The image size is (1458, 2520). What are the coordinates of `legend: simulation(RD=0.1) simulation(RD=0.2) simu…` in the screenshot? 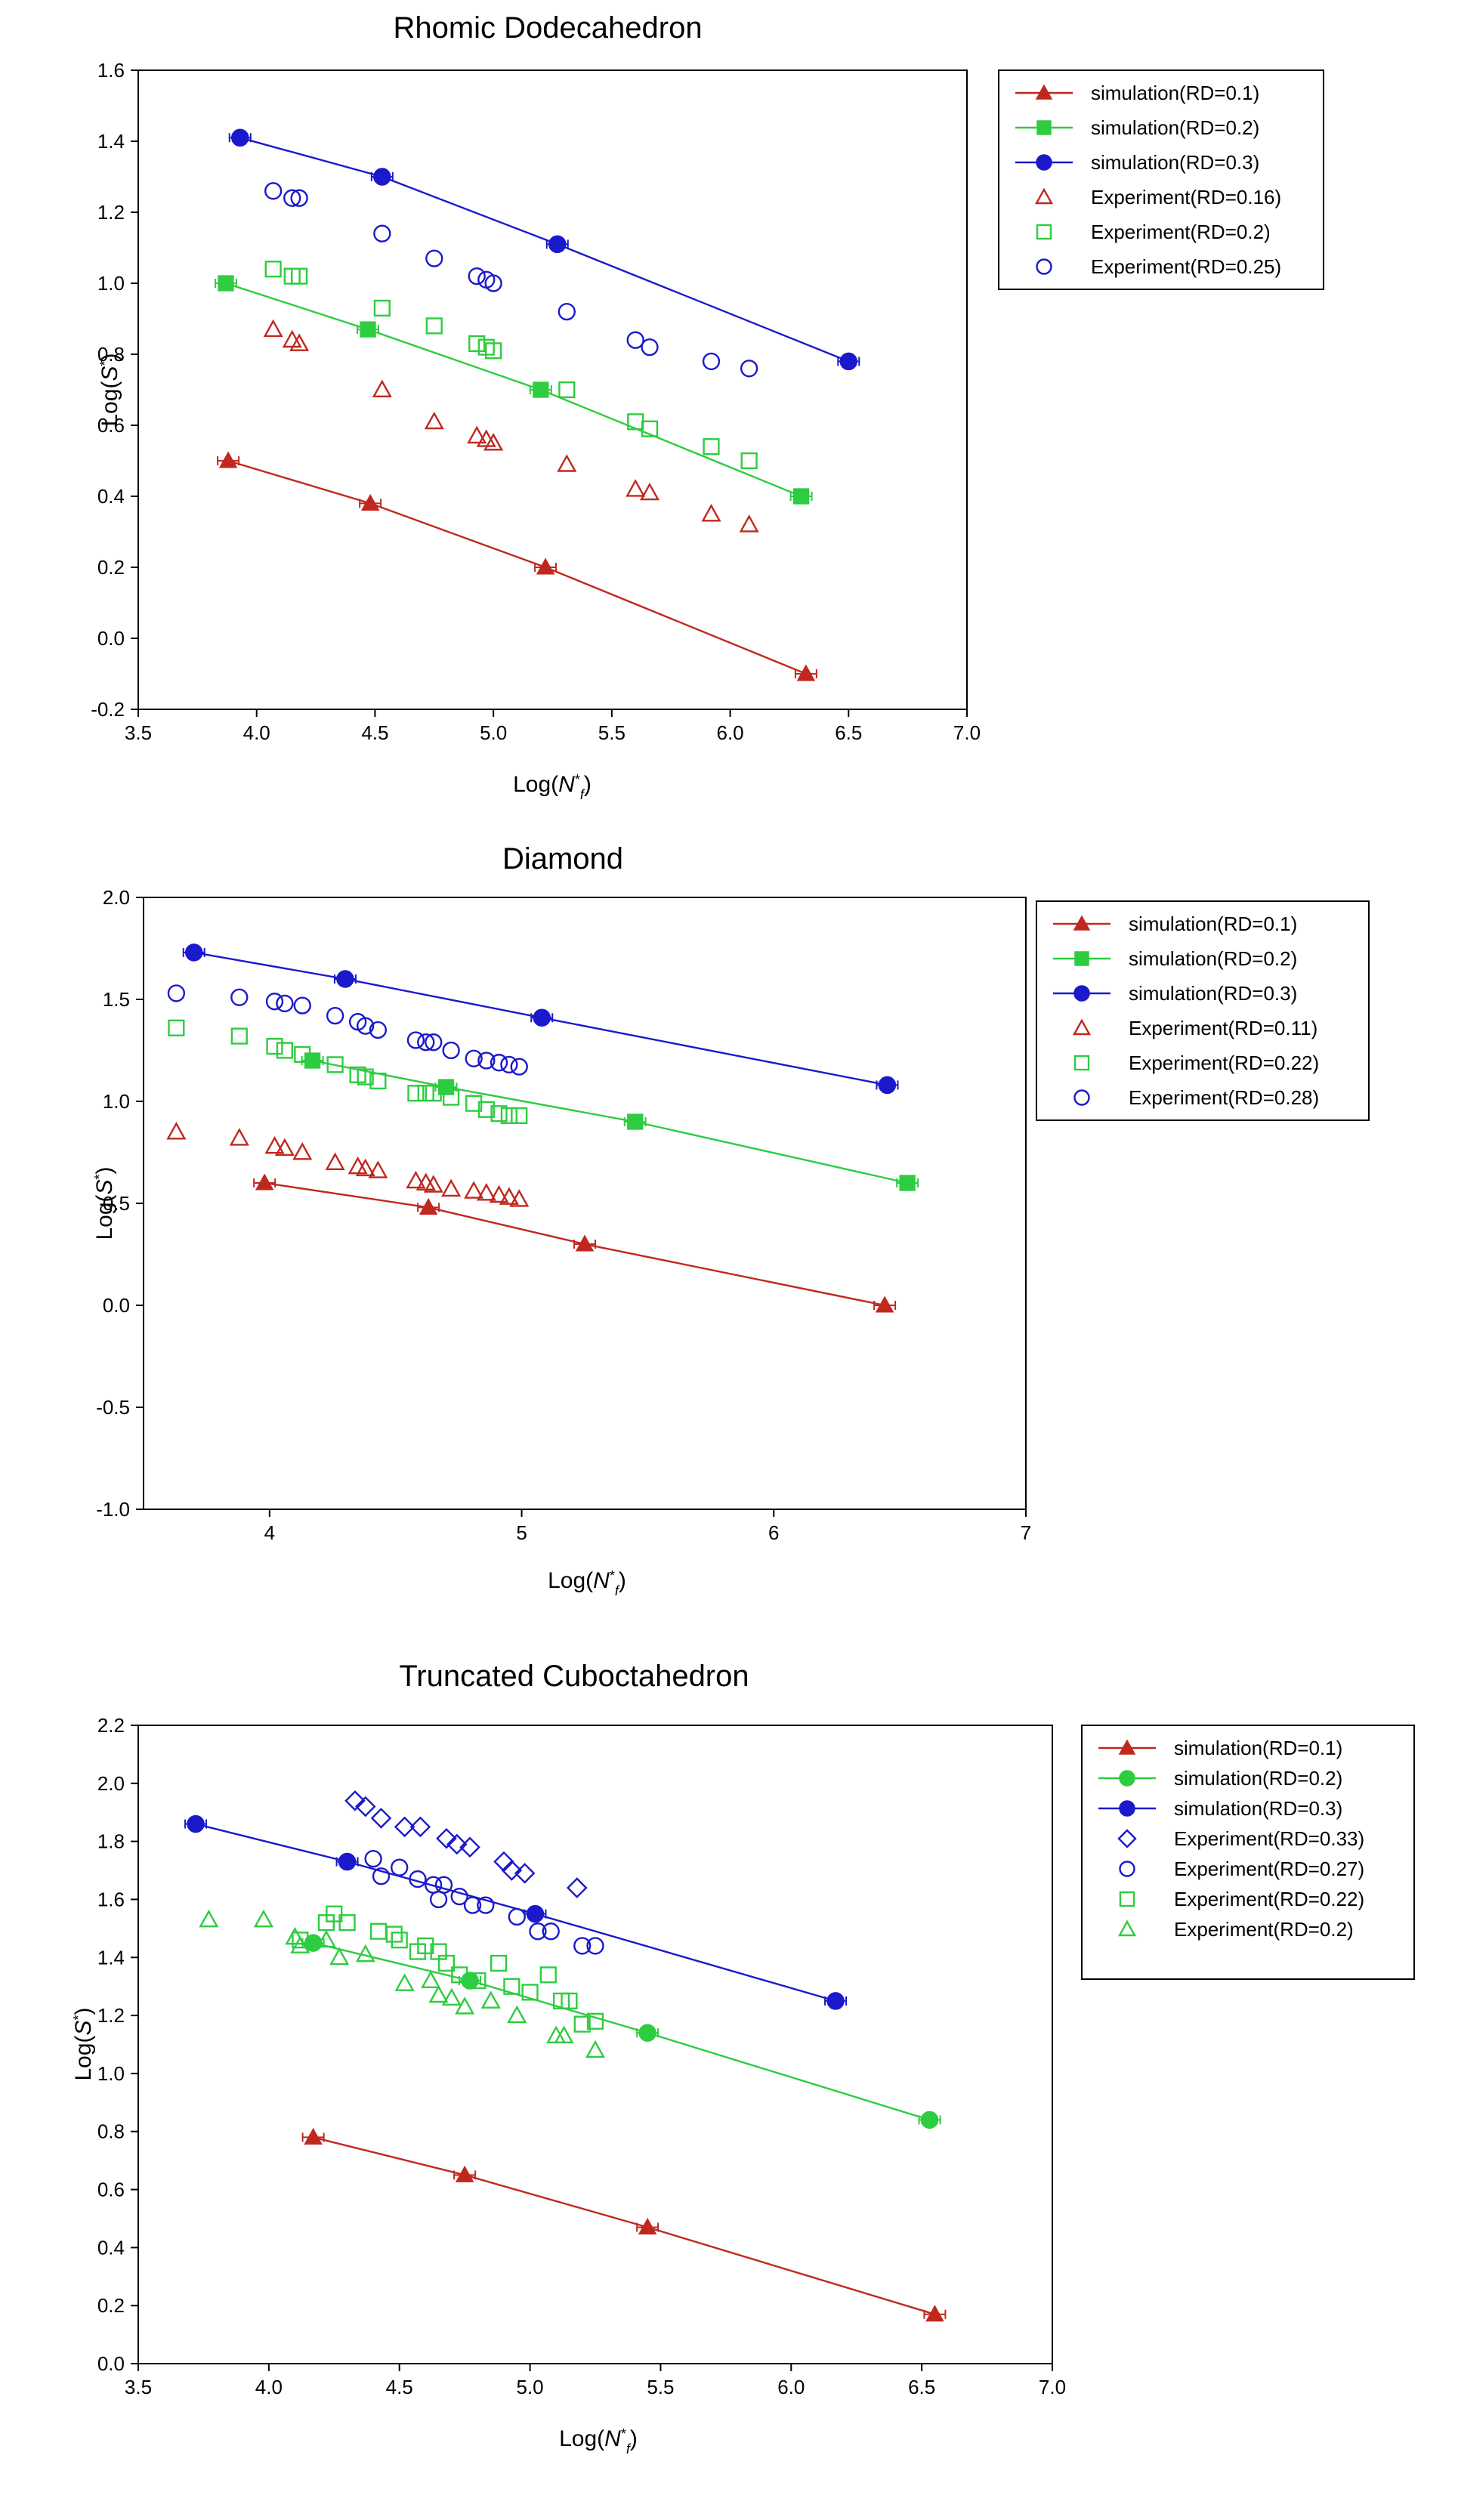 It's located at (1203, 1010).